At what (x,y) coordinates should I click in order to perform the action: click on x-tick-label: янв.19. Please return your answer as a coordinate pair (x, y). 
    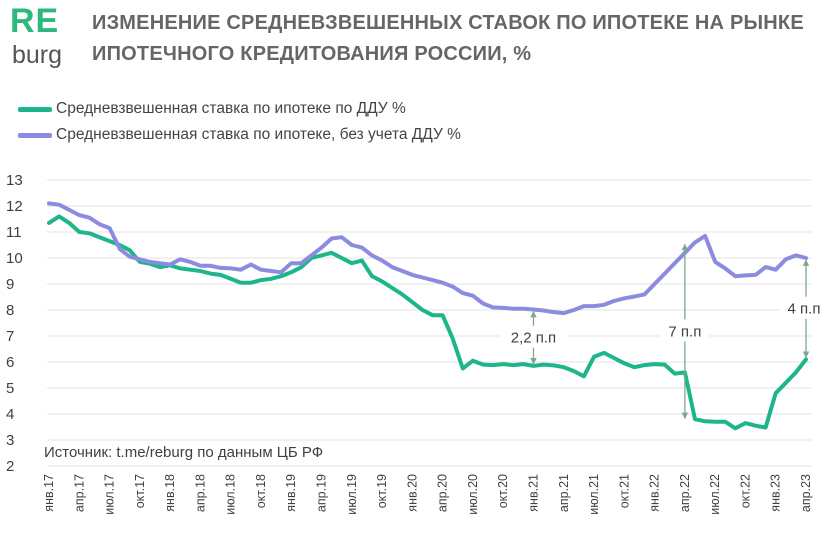
    Looking at the image, I should click on (291, 493).